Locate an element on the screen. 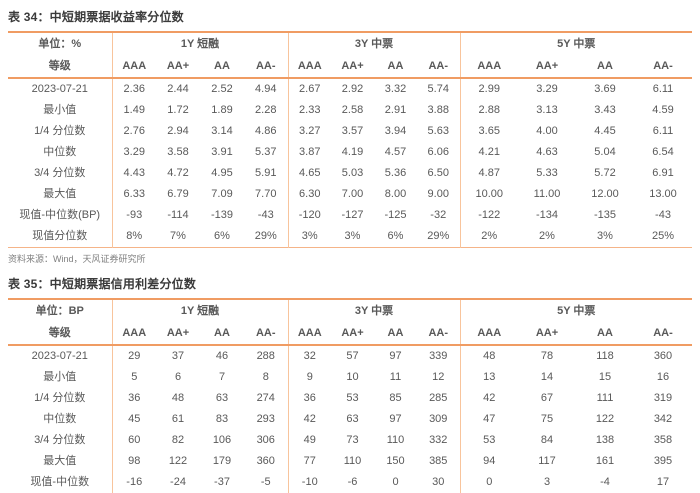 The image size is (700, 493). value-cell: 6.11 is located at coordinates (663, 89).